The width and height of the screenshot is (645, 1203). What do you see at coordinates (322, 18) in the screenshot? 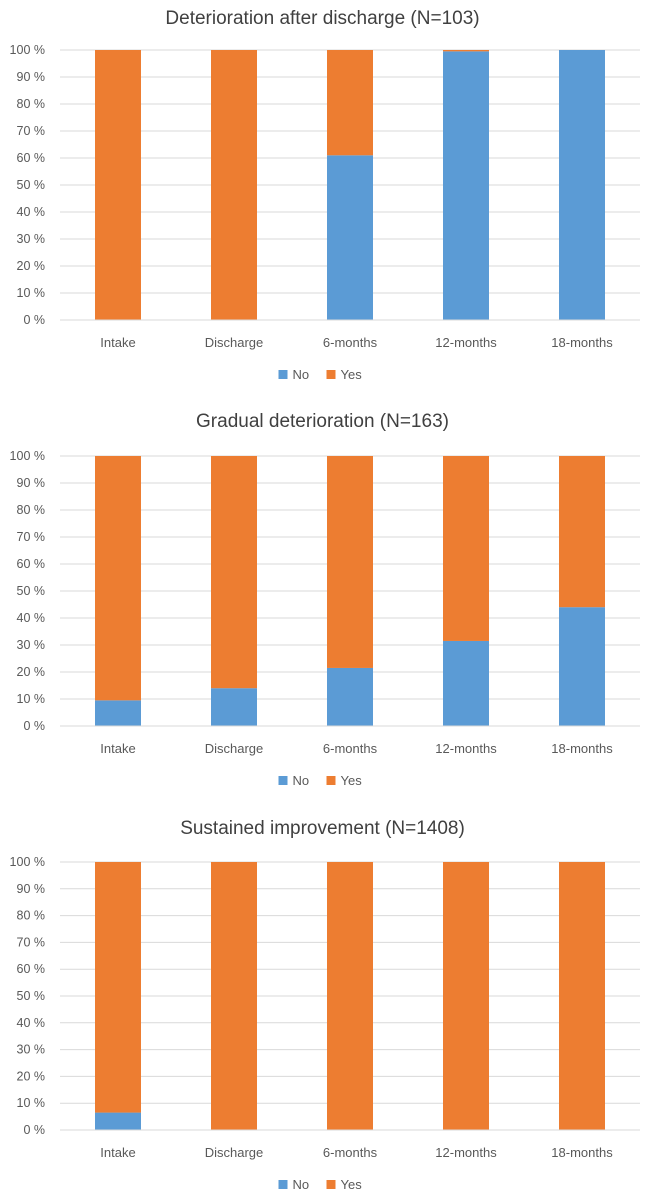
I see `chart-title: Deterioration after discharge (N=103)` at bounding box center [322, 18].